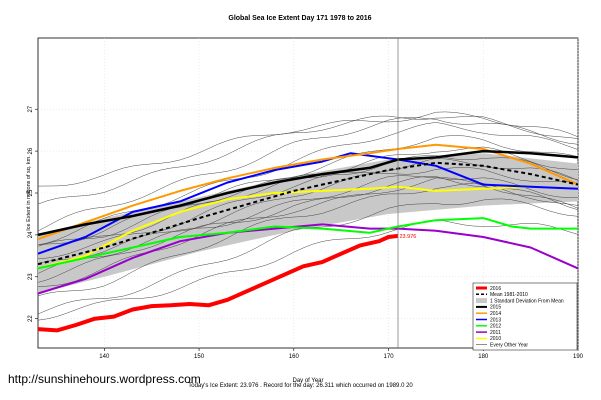 This screenshot has width=601, height=400. What do you see at coordinates (483, 357) in the screenshot?
I see `x-tick-label: 180` at bounding box center [483, 357].